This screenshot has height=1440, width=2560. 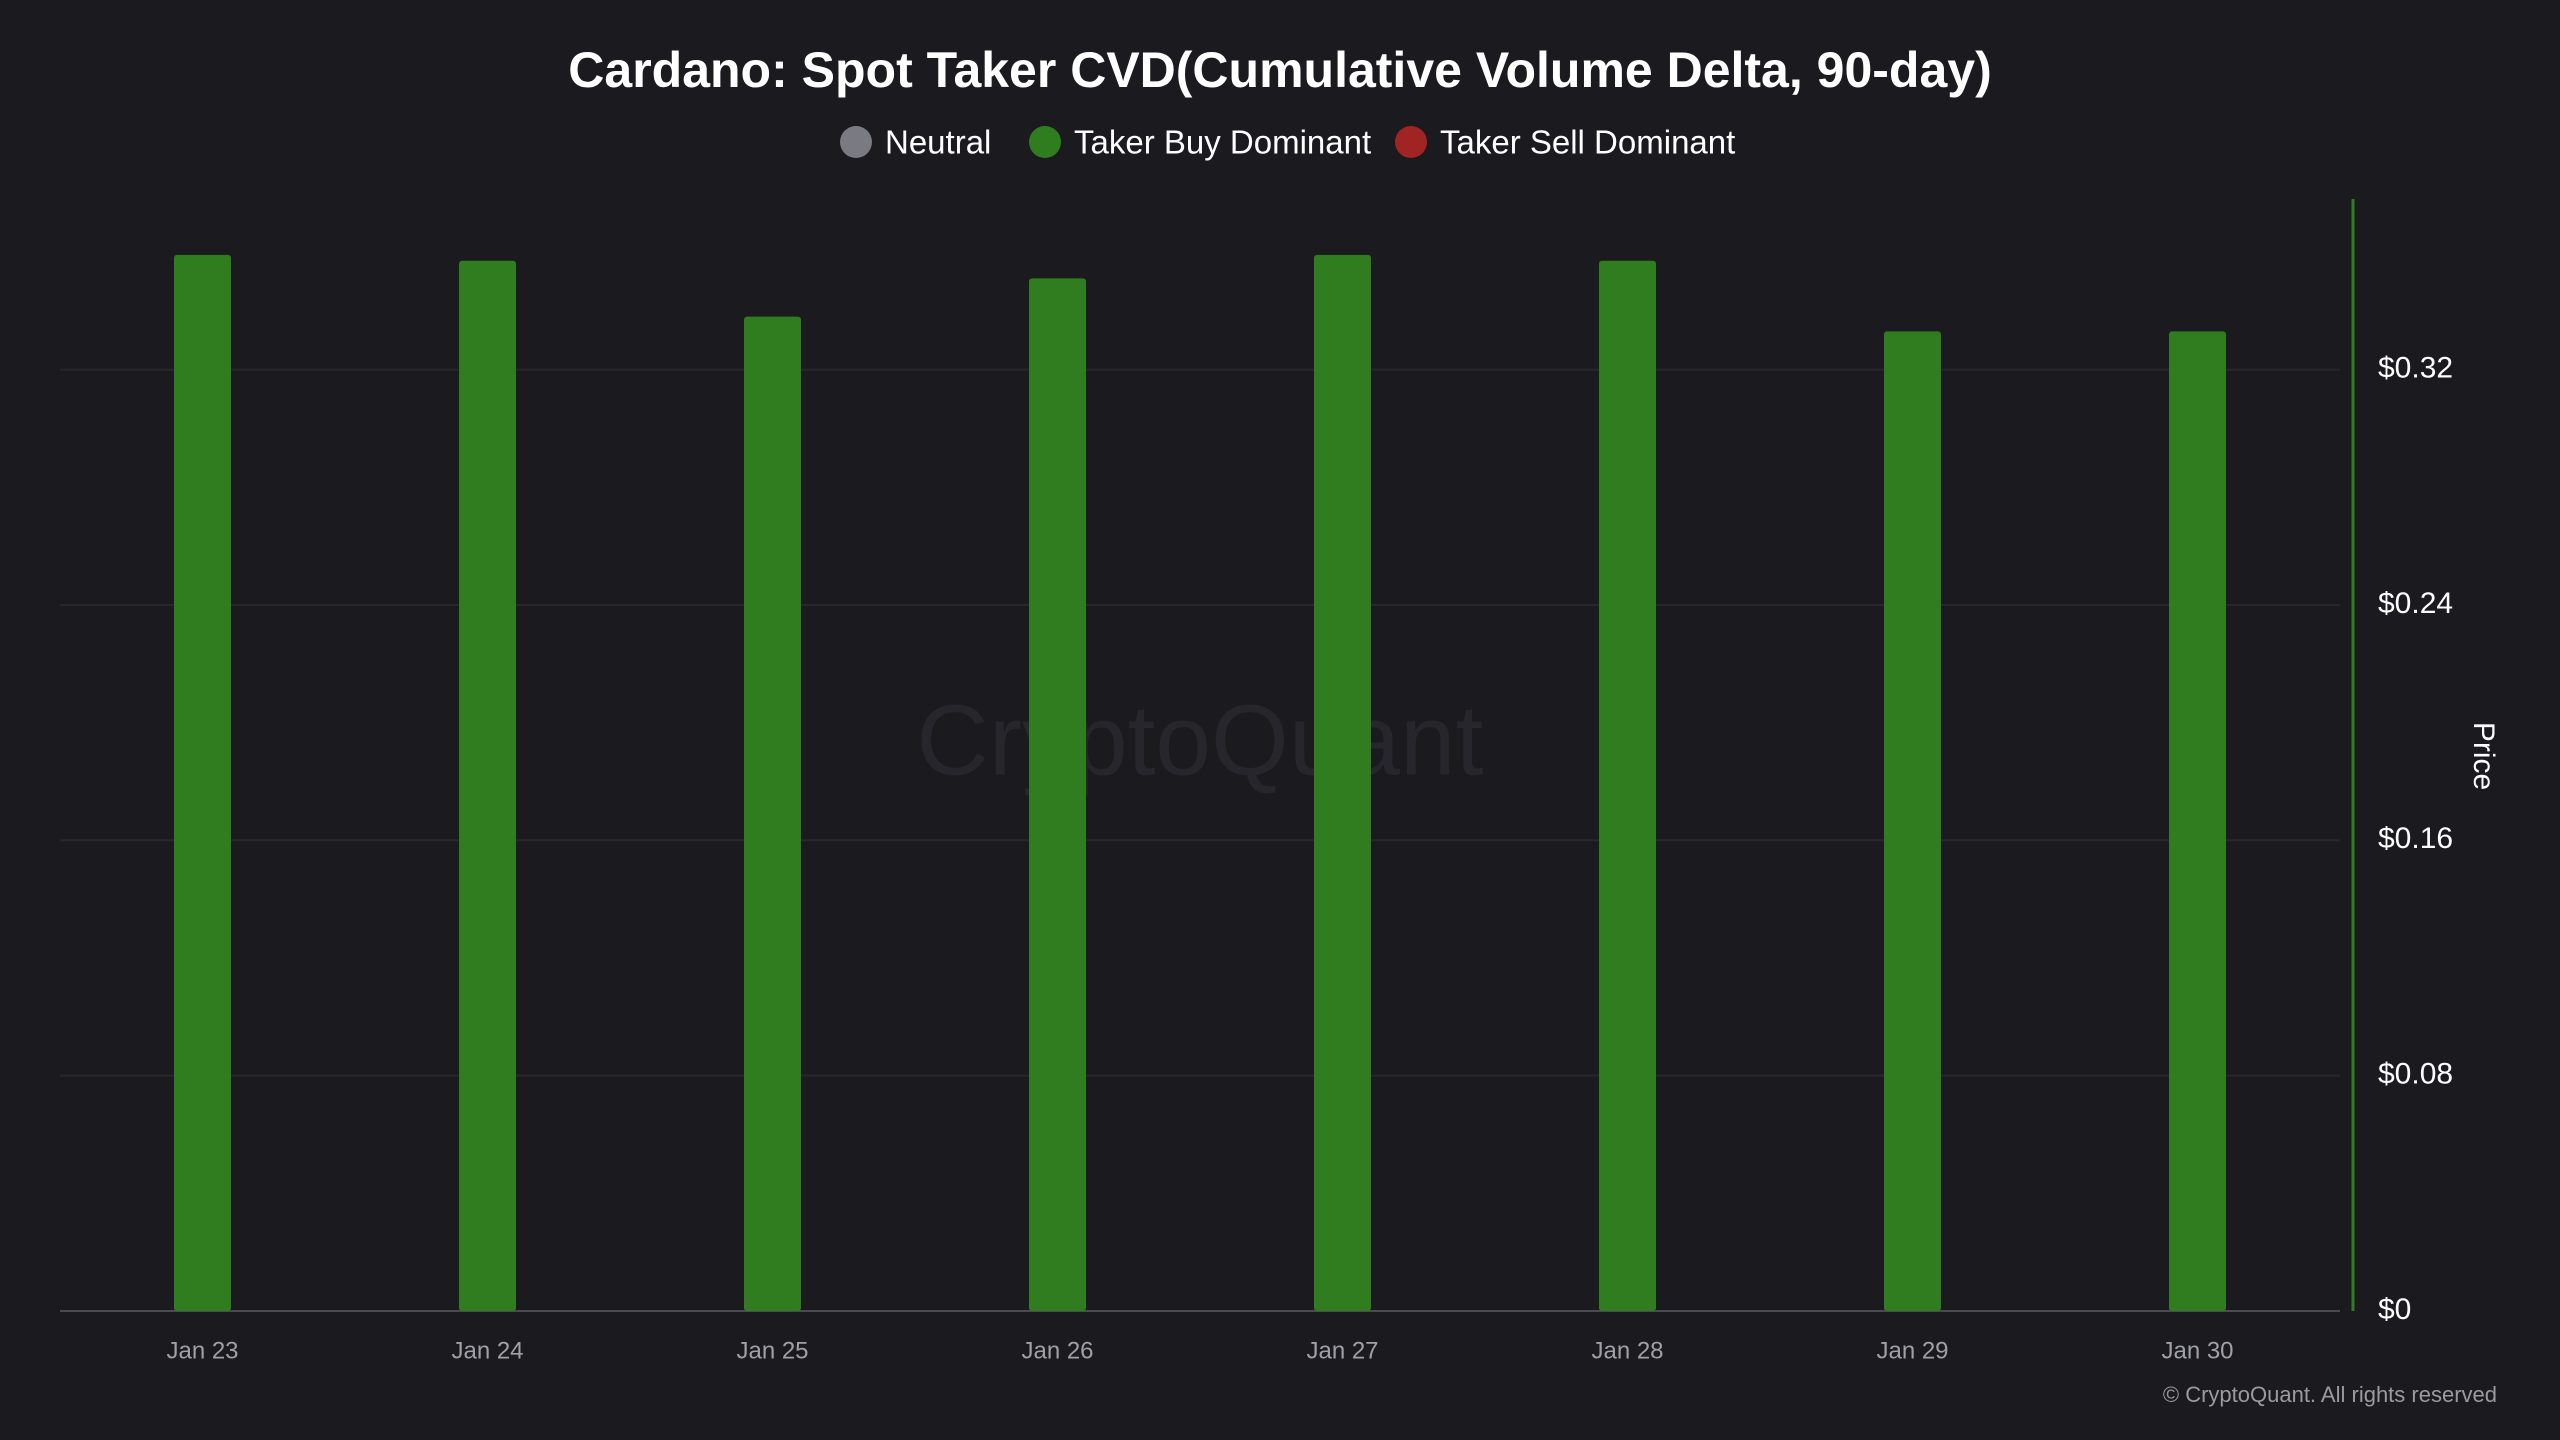 What do you see at coordinates (1342, 1350) in the screenshot?
I see `x-tick-label: Jan 27` at bounding box center [1342, 1350].